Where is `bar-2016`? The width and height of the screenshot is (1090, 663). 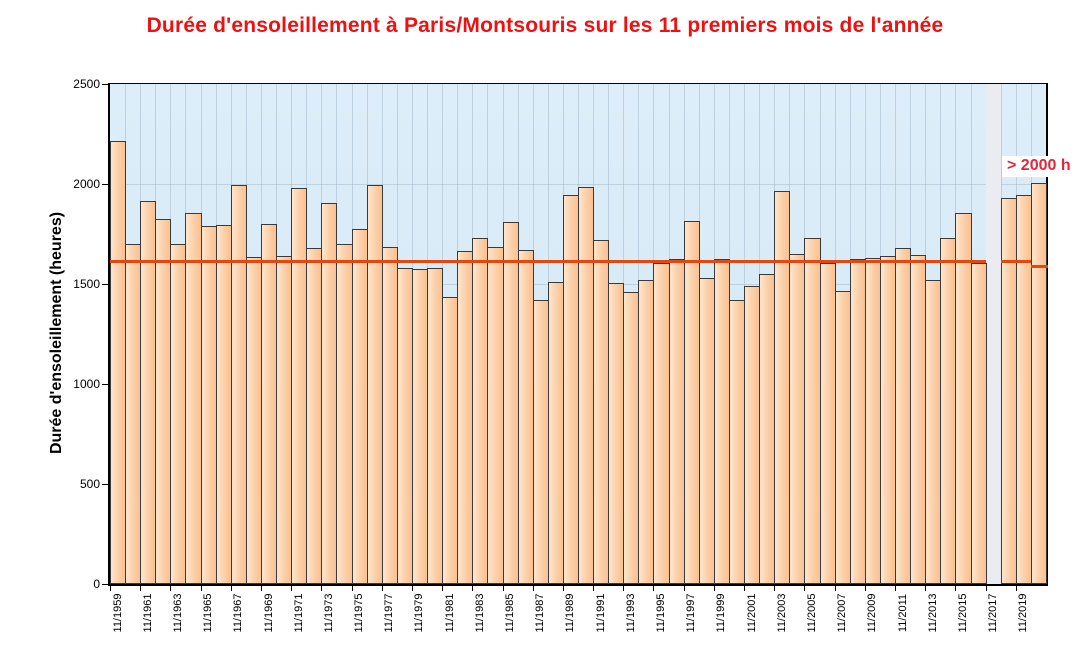
bar-2016 is located at coordinates (978, 423).